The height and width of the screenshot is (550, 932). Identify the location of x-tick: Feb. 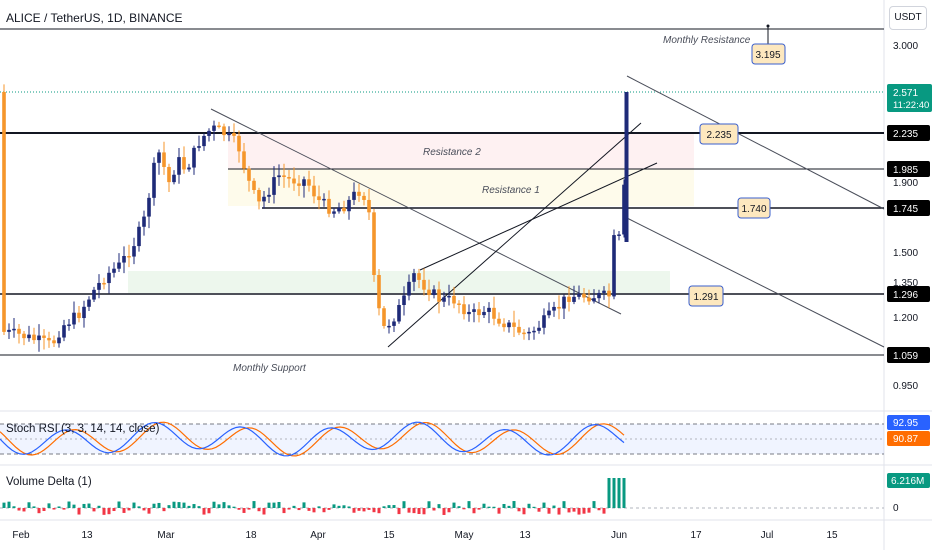
(21, 535).